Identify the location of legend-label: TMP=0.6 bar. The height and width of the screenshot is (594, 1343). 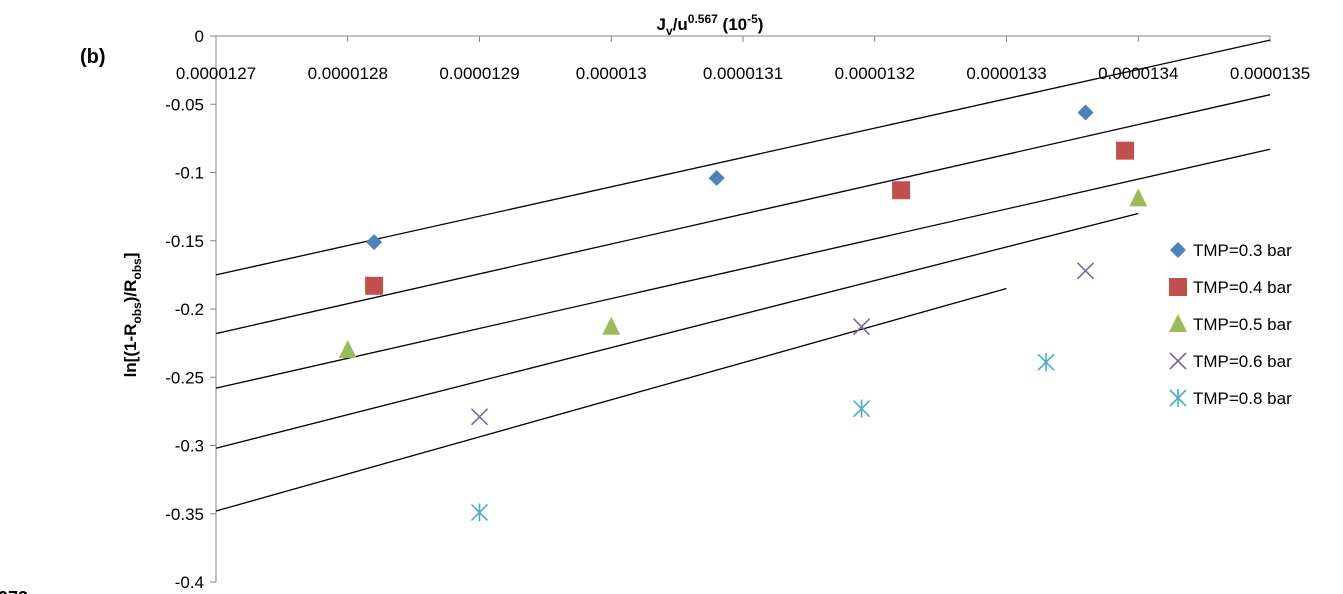
(1242, 361).